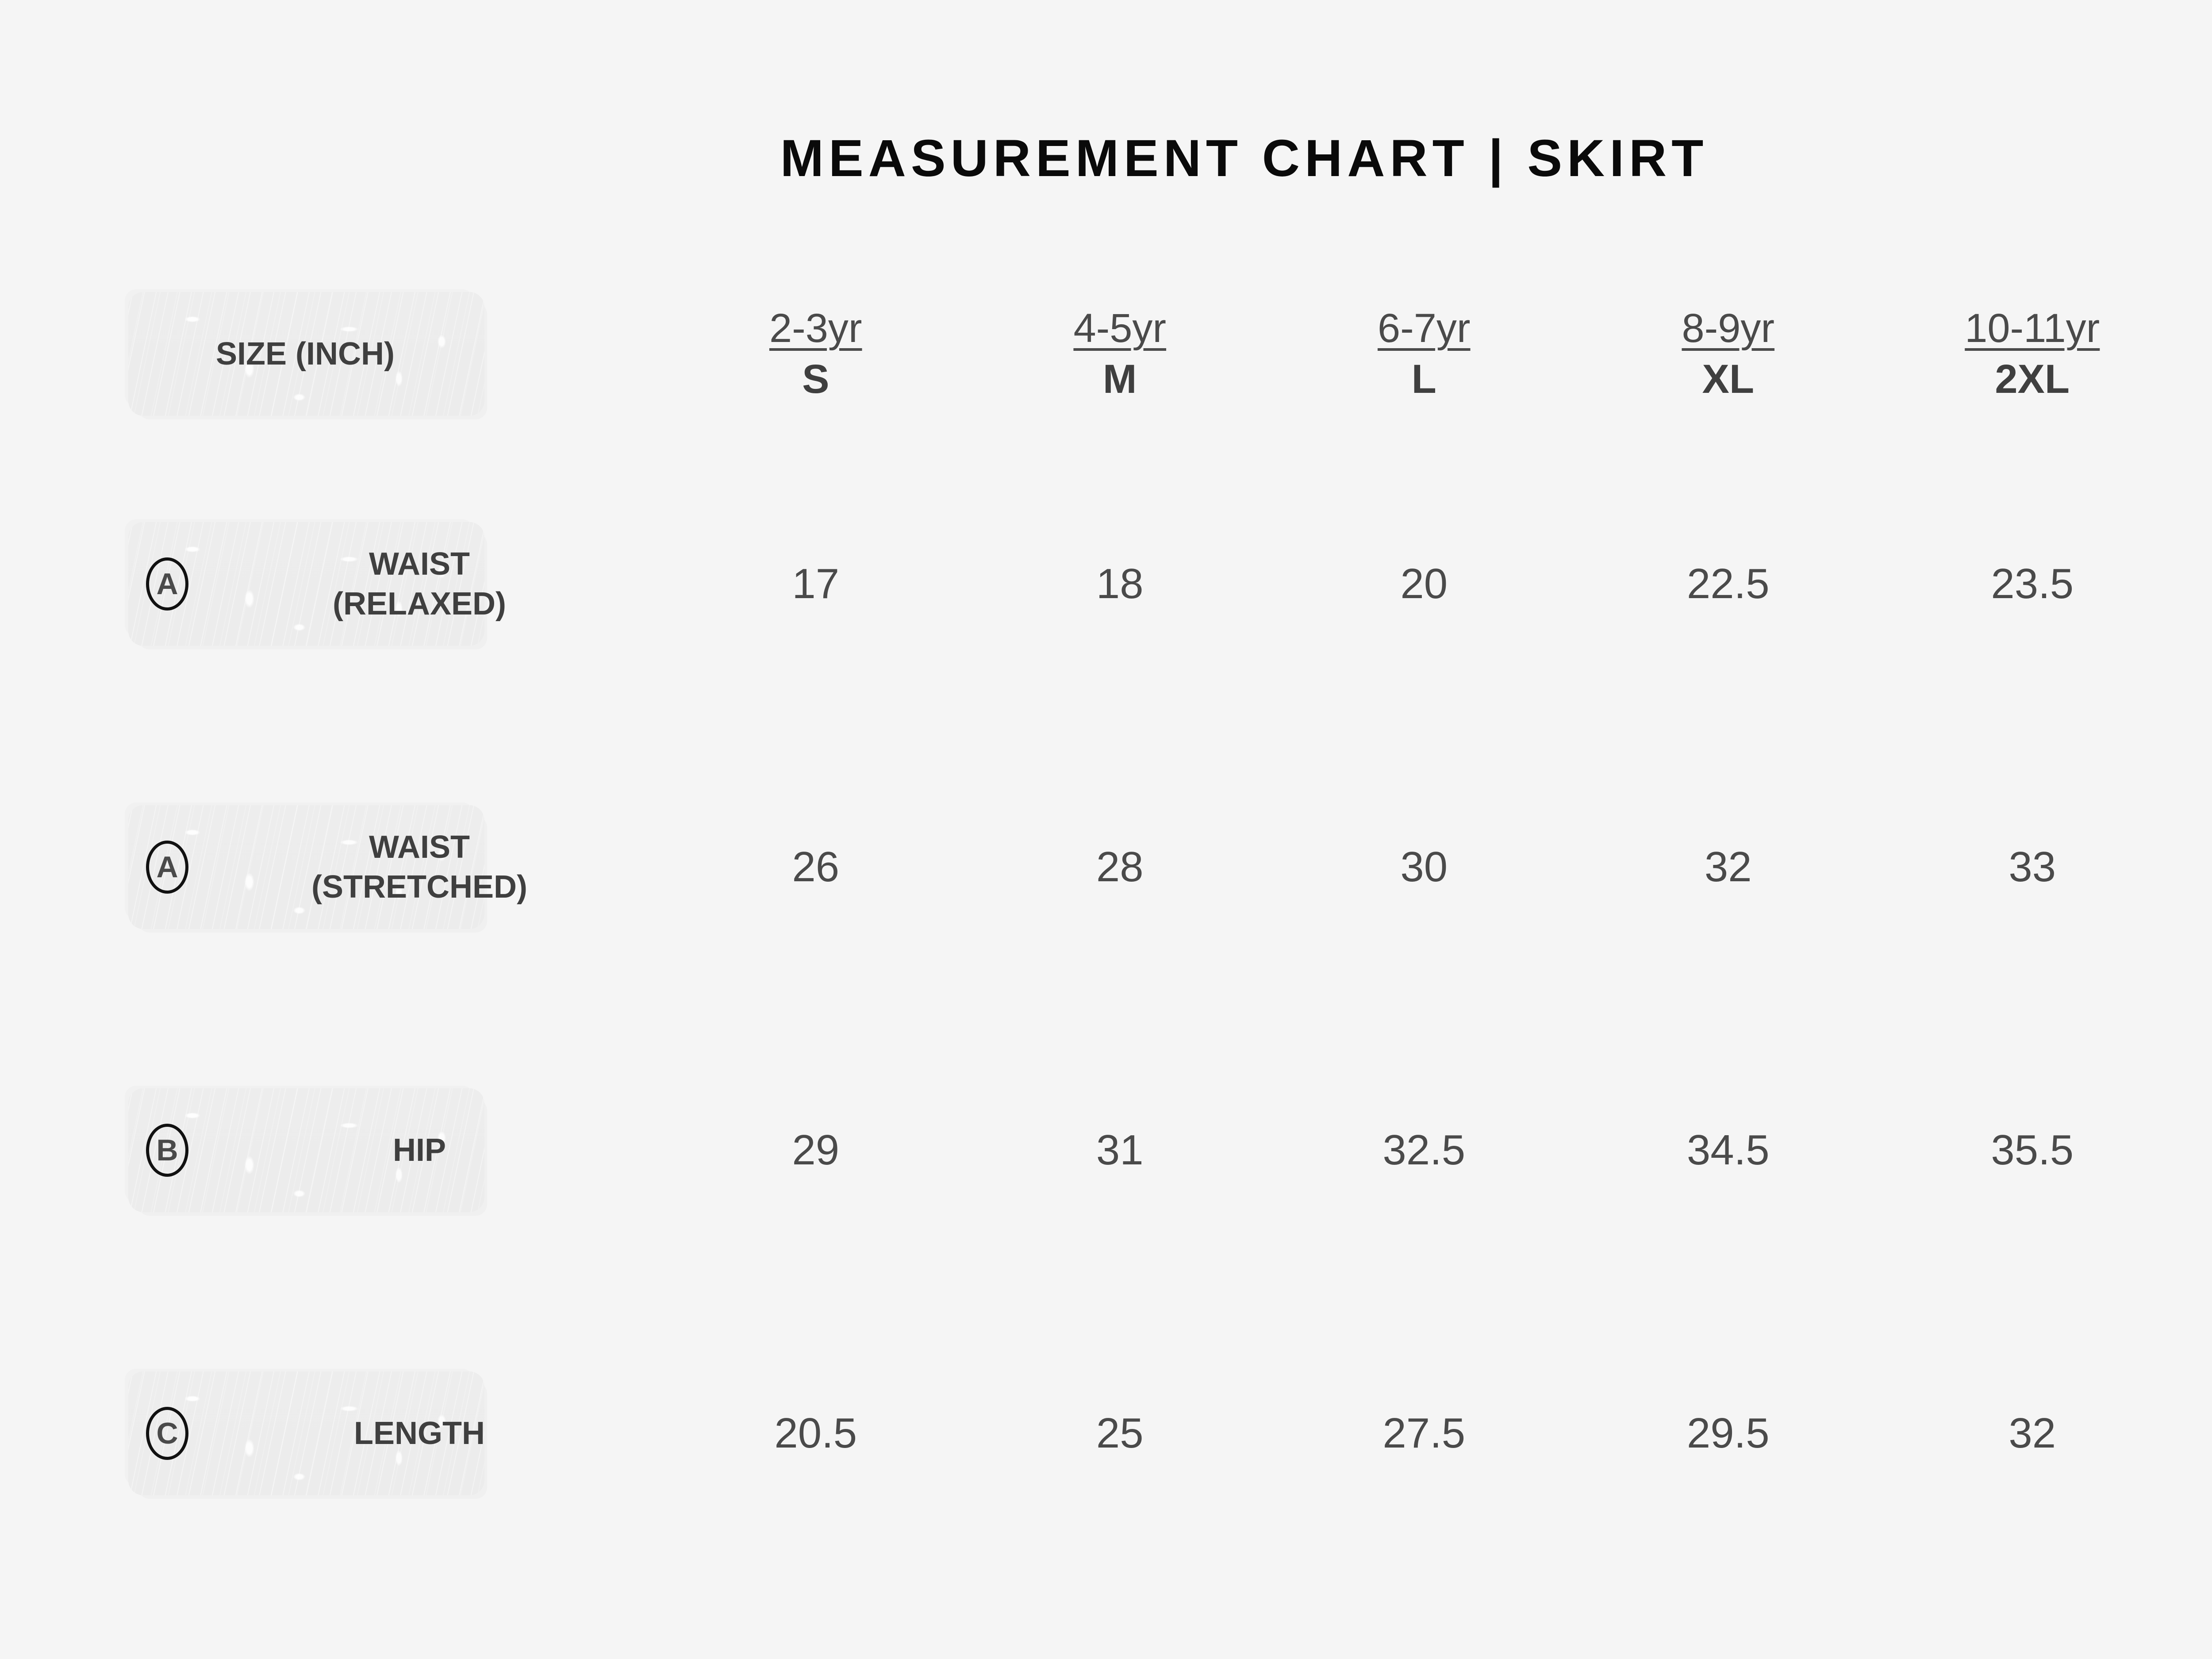  Describe the element at coordinates (419, 604) in the screenshot. I see `row-label-line2: (RELAXED)` at that location.